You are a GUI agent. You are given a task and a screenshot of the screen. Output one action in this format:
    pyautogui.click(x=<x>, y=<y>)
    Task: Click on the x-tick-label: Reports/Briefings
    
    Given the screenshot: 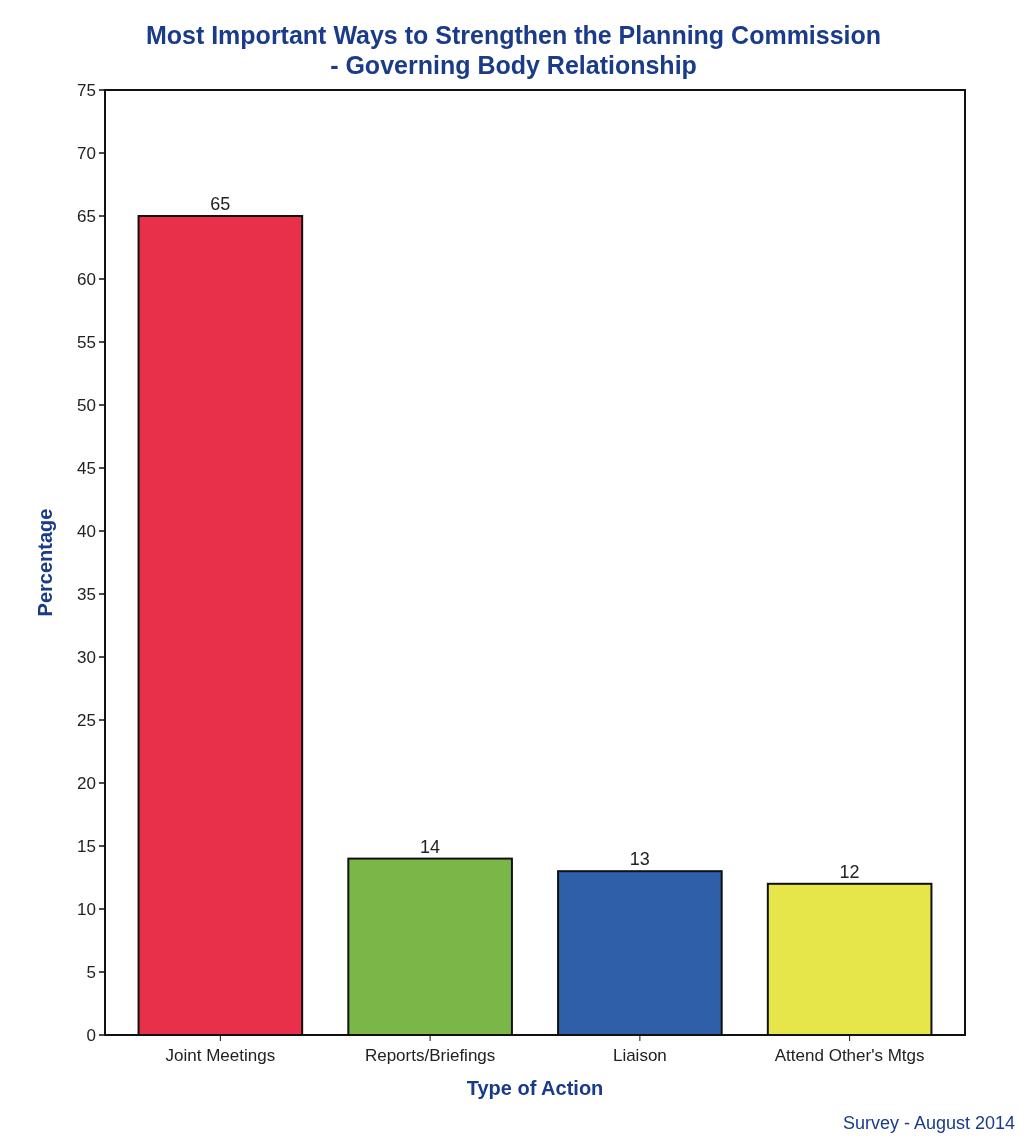 What is the action you would take?
    pyautogui.click(x=430, y=1055)
    